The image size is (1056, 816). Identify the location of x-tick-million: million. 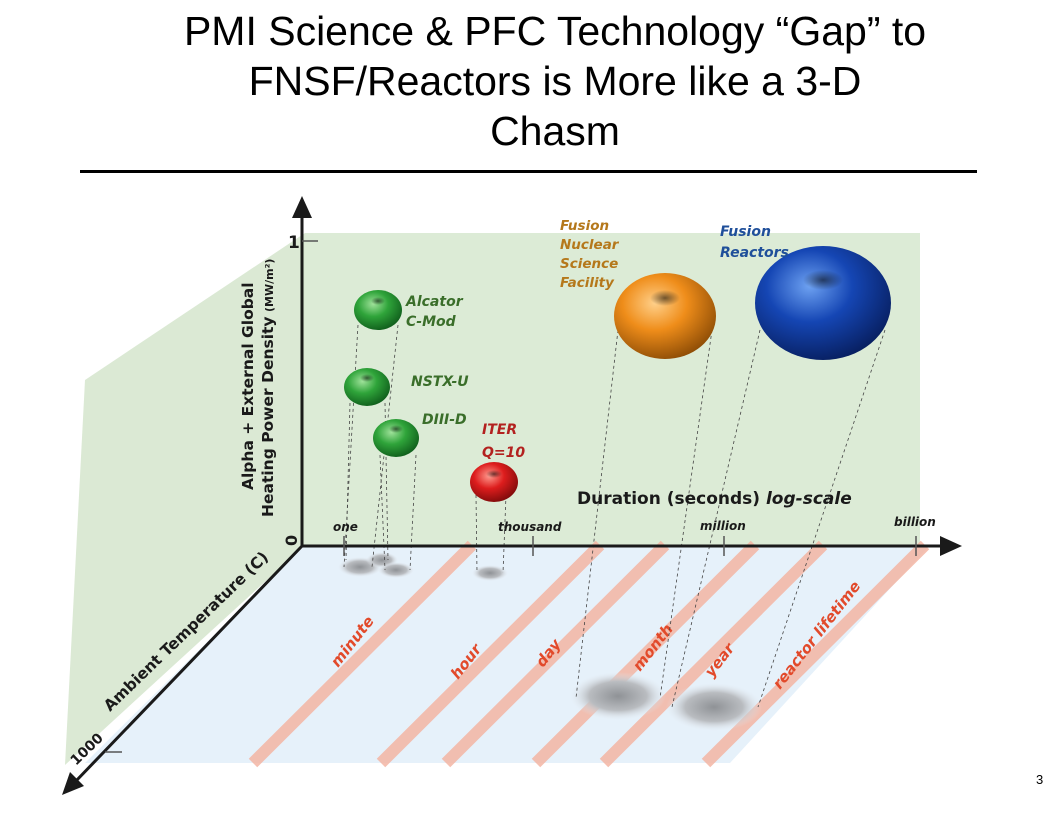
(723, 526).